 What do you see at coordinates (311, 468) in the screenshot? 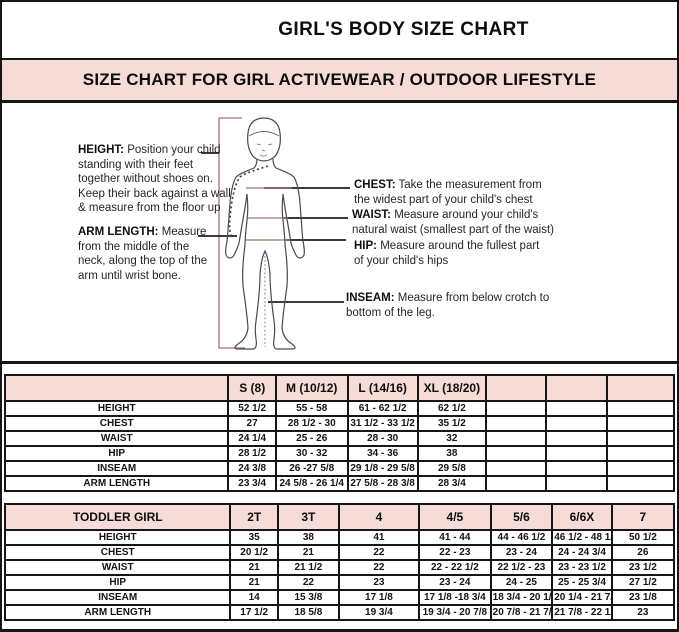
I see `table-cell: 26 -27 5/8` at bounding box center [311, 468].